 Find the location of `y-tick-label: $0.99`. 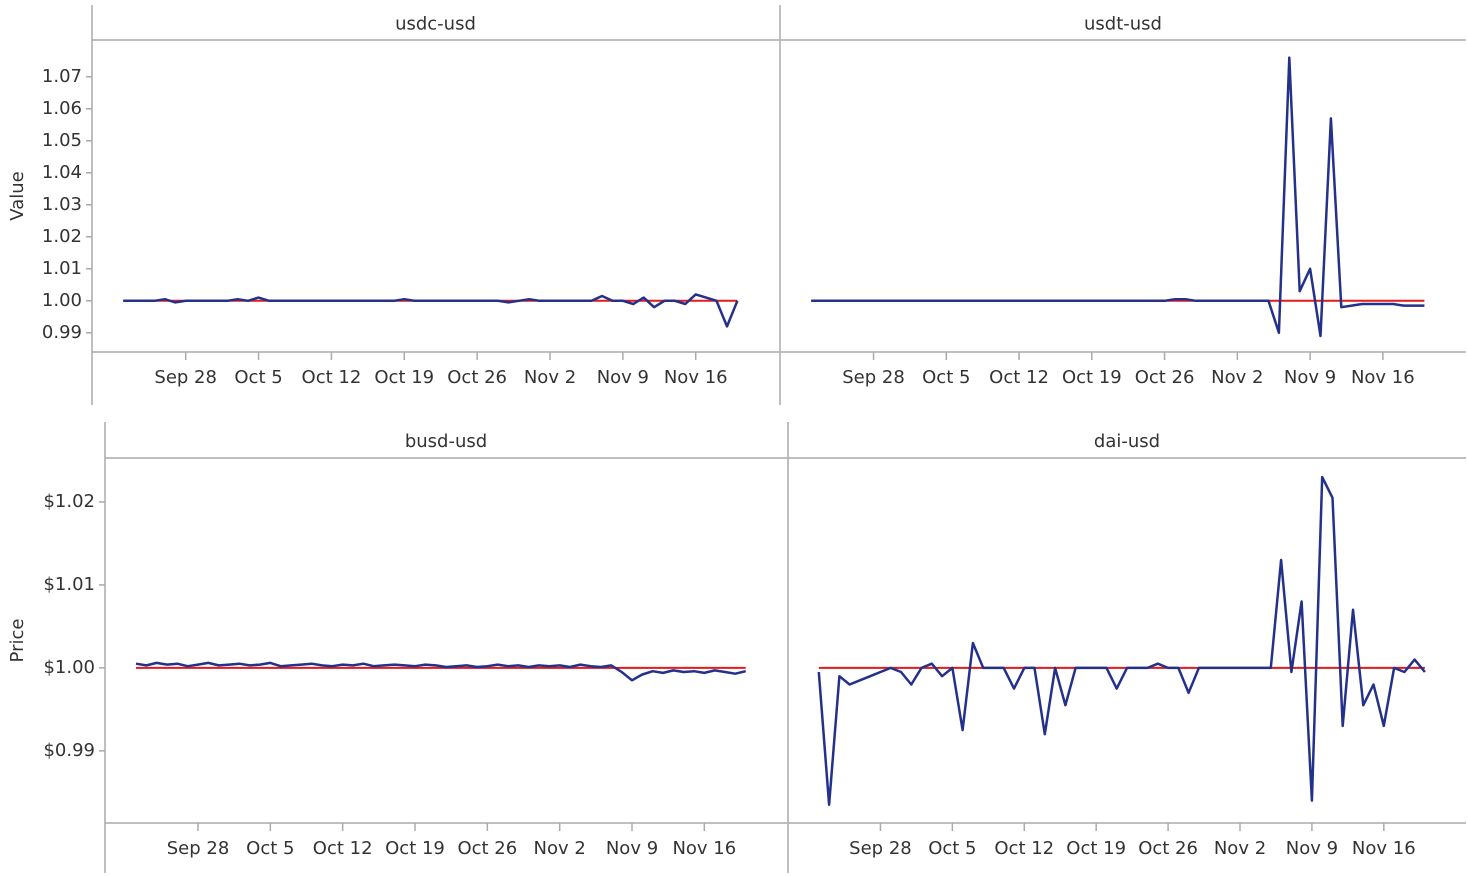

y-tick-label: $0.99 is located at coordinates (69, 750).